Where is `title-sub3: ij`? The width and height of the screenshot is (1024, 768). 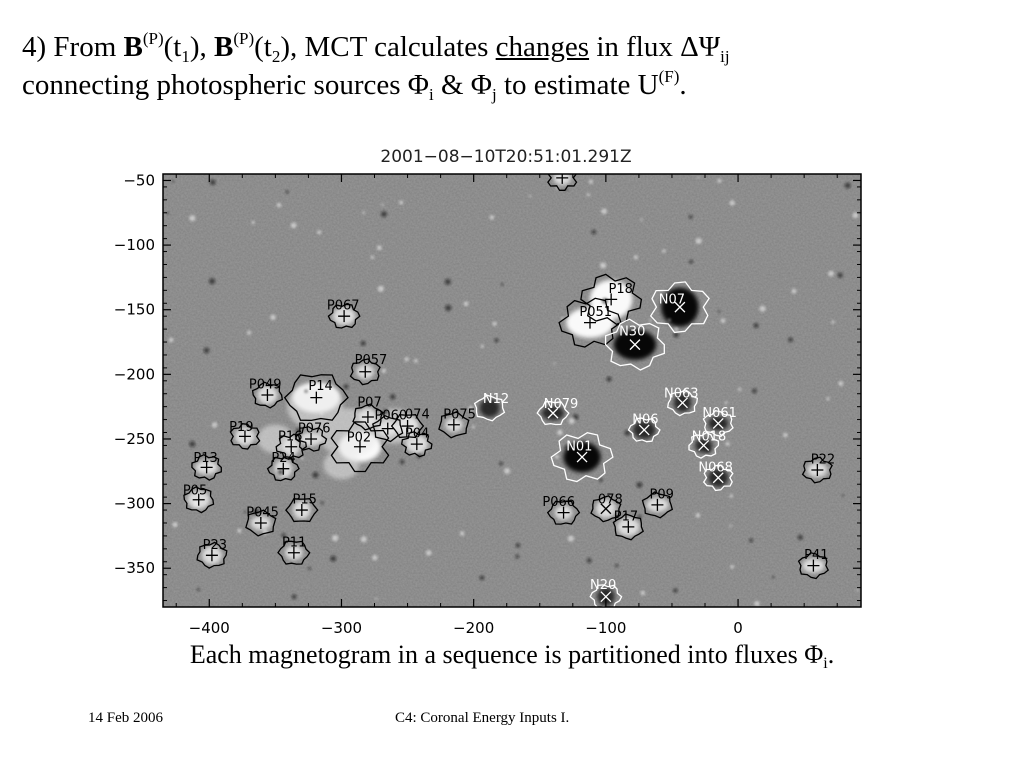
title-sub3: ij is located at coordinates (725, 56).